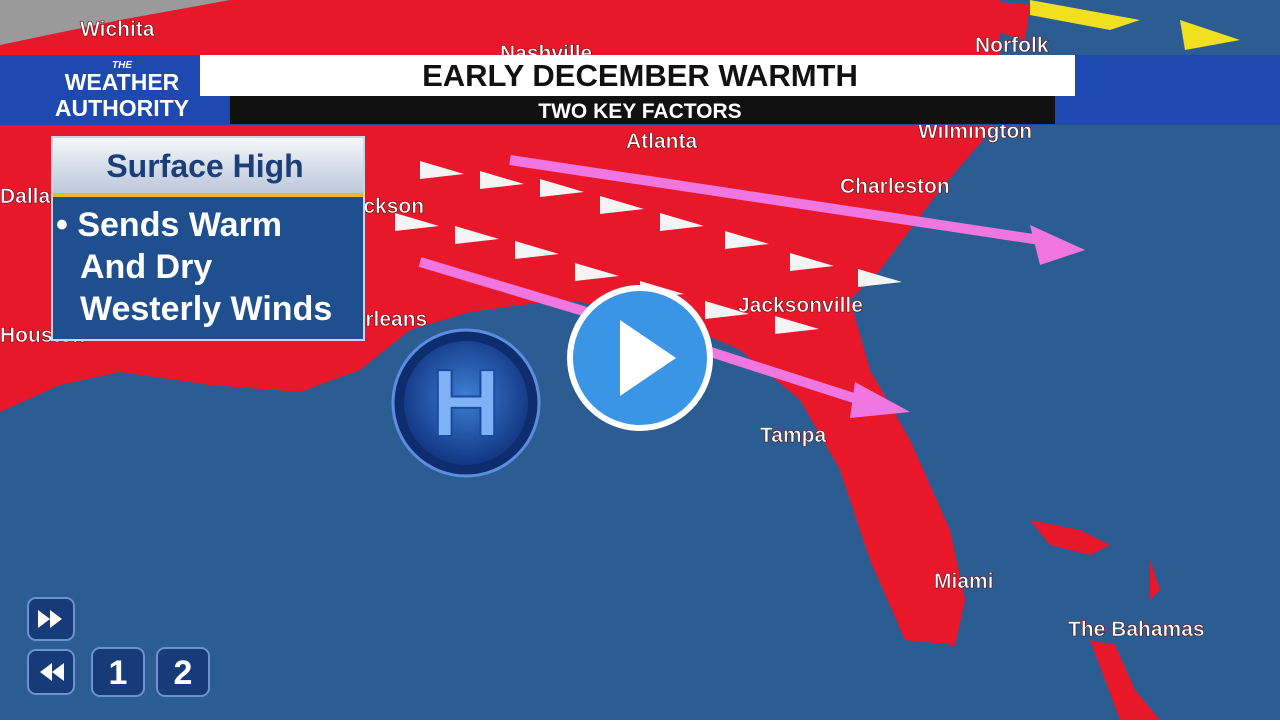  I want to click on subtitle: TWO KEY FACTORS, so click(639, 111).